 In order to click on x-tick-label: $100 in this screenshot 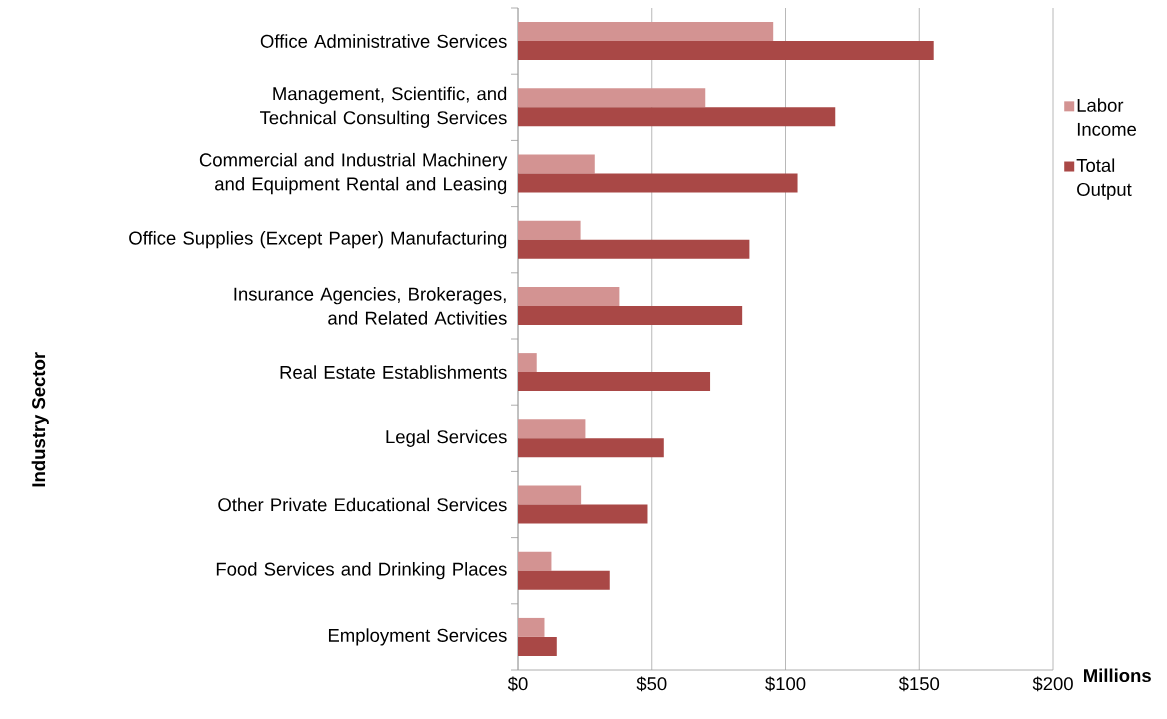, I will do `click(785, 684)`.